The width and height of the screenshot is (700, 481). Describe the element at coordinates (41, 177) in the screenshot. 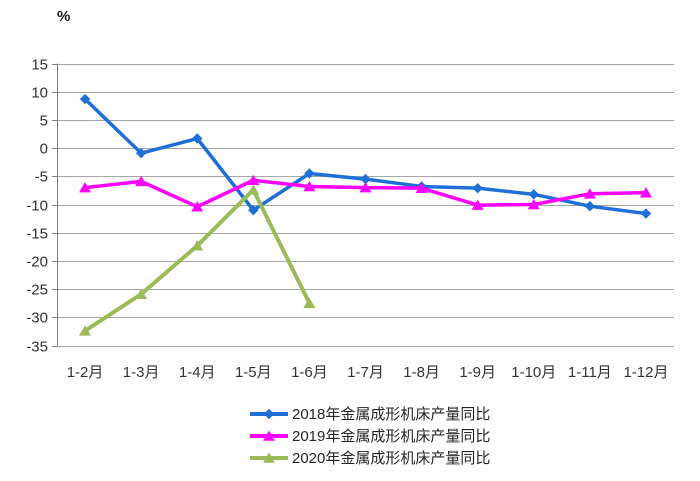

I see `y-axis-tick-label: -5` at that location.